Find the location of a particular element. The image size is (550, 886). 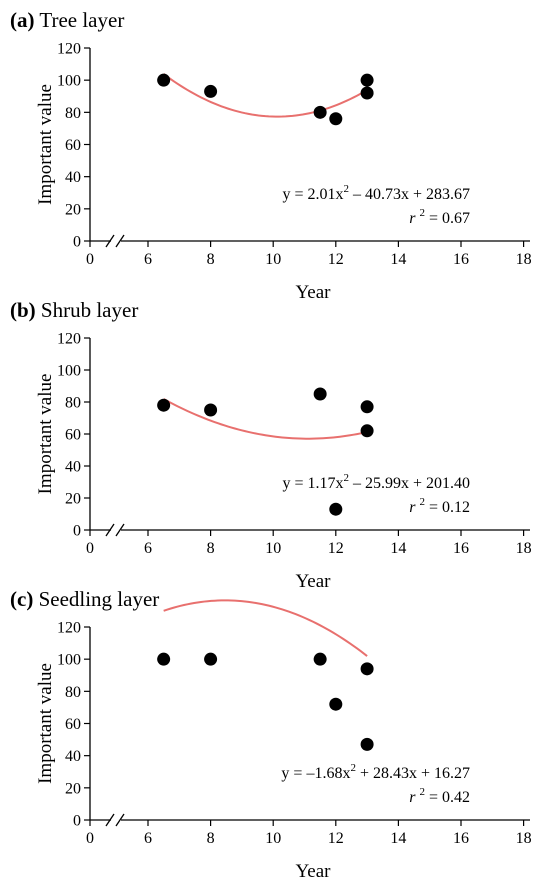

chart-title: (a) Tree layer is located at coordinates (67, 20).